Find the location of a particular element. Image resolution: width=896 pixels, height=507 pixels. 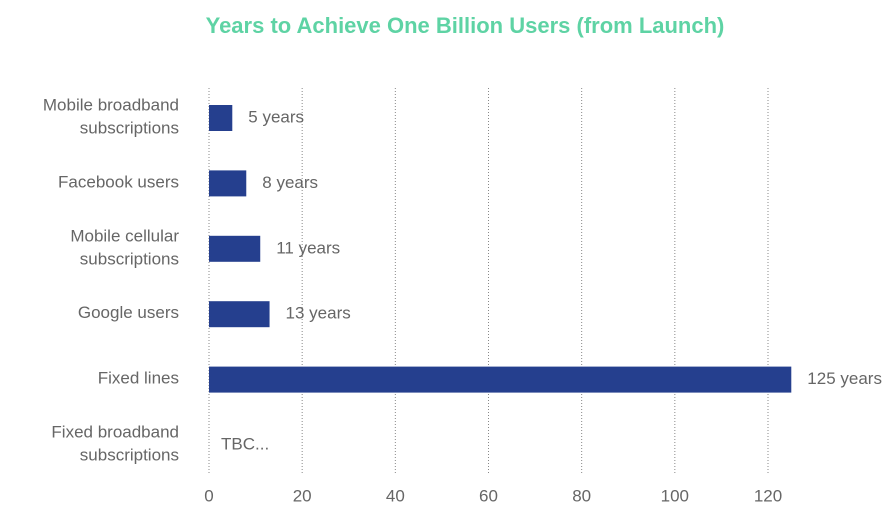

y-tick-label: Mobile broadband subscriptions is located at coordinates (111, 117).